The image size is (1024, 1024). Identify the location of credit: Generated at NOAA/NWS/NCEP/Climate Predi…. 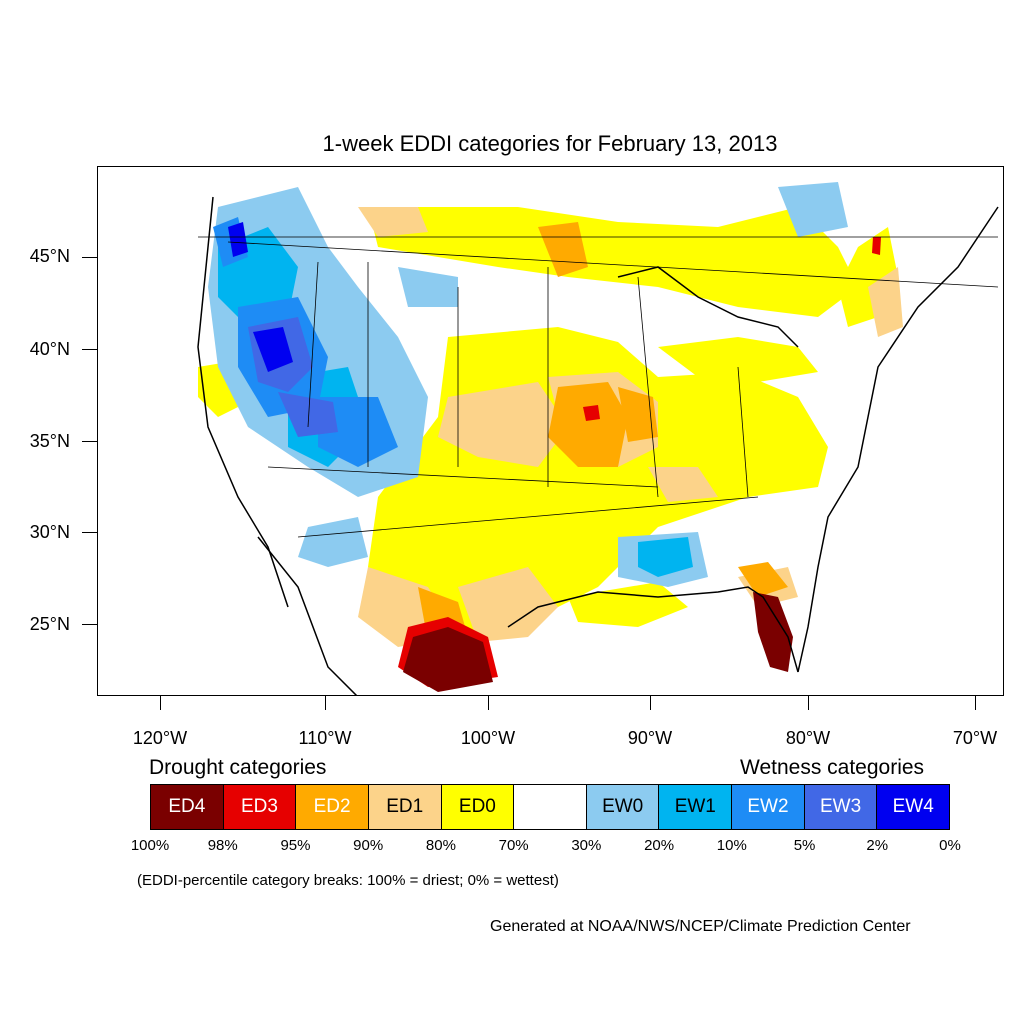
(700, 926).